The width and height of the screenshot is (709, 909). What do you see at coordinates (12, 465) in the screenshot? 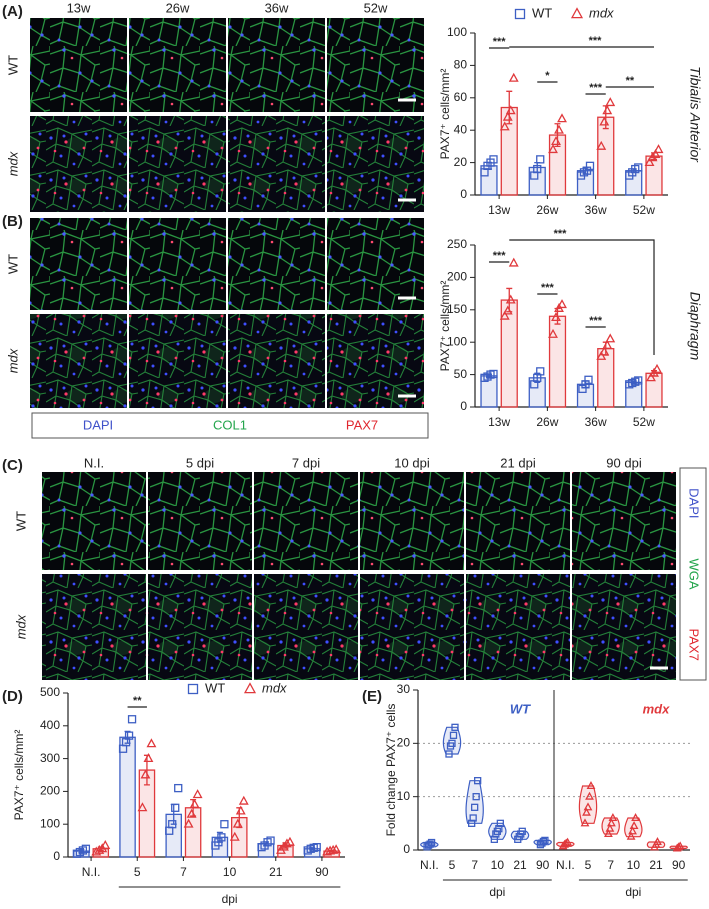
I see `panel-label: (C)` at bounding box center [12, 465].